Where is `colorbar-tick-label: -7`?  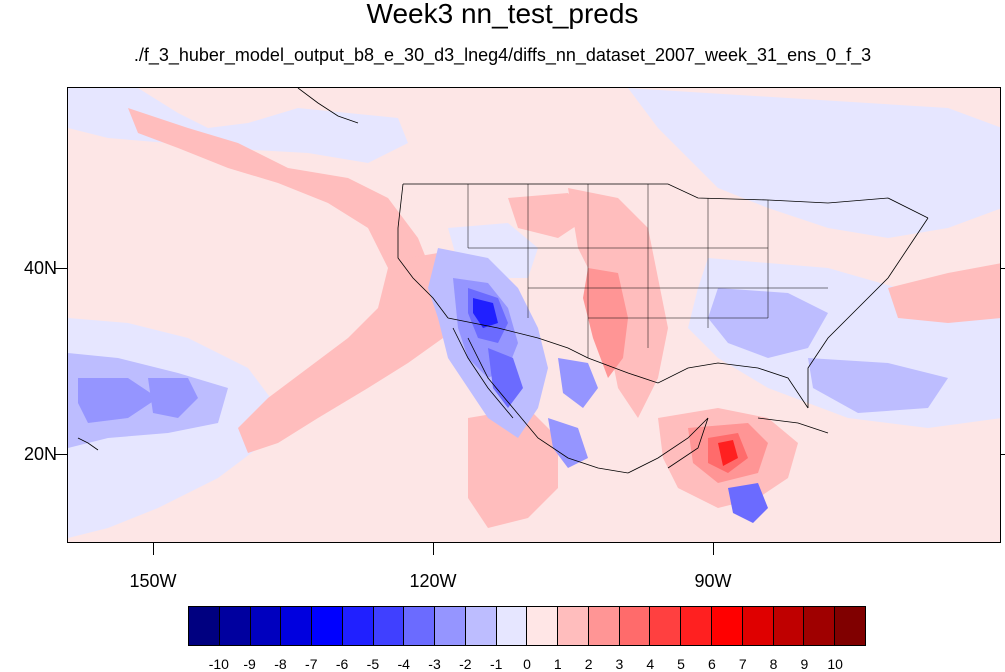 colorbar-tick-label: -7 is located at coordinates (311, 664).